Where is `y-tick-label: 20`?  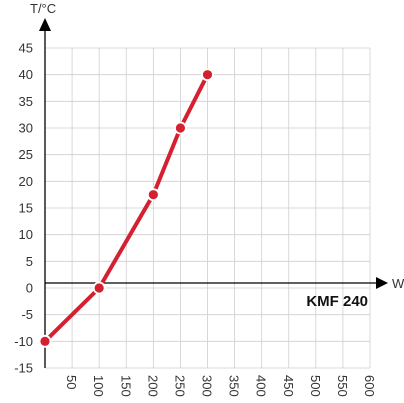 y-tick-label: 20 is located at coordinates (26, 181).